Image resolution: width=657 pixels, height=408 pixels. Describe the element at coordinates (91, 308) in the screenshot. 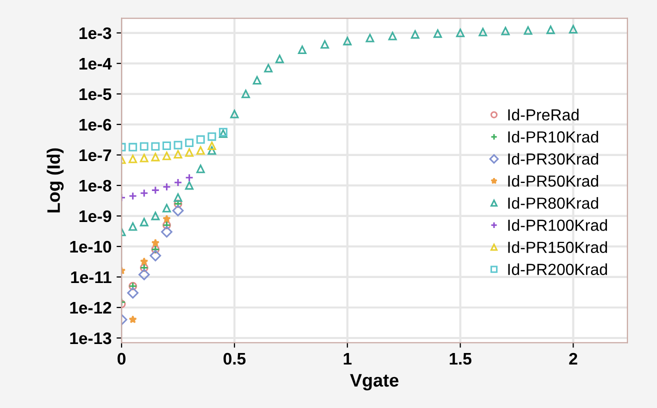

I see `y-tick-label: 1e-12` at that location.